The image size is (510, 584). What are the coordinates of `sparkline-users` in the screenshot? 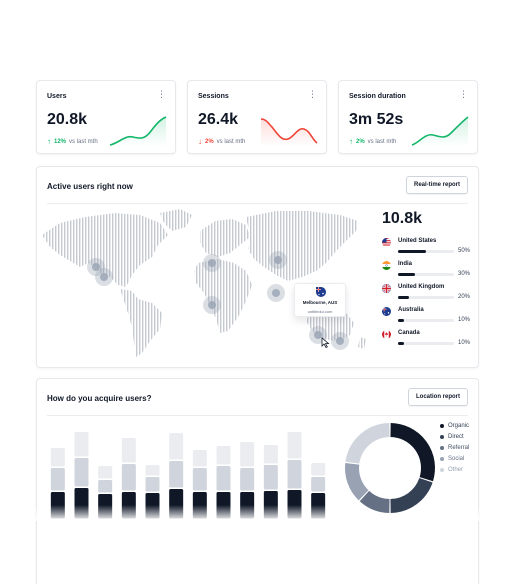 It's located at (138, 131).